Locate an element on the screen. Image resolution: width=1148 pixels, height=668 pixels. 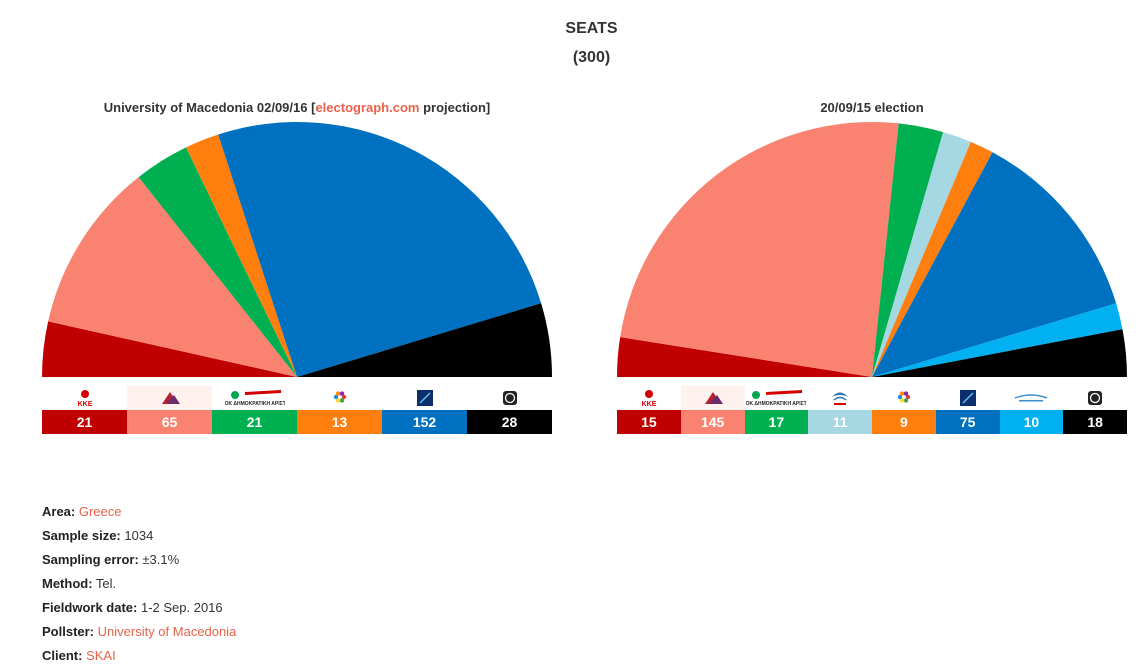
seat-count-row: 21 65 21 13 152 28 is located at coordinates (297, 422).